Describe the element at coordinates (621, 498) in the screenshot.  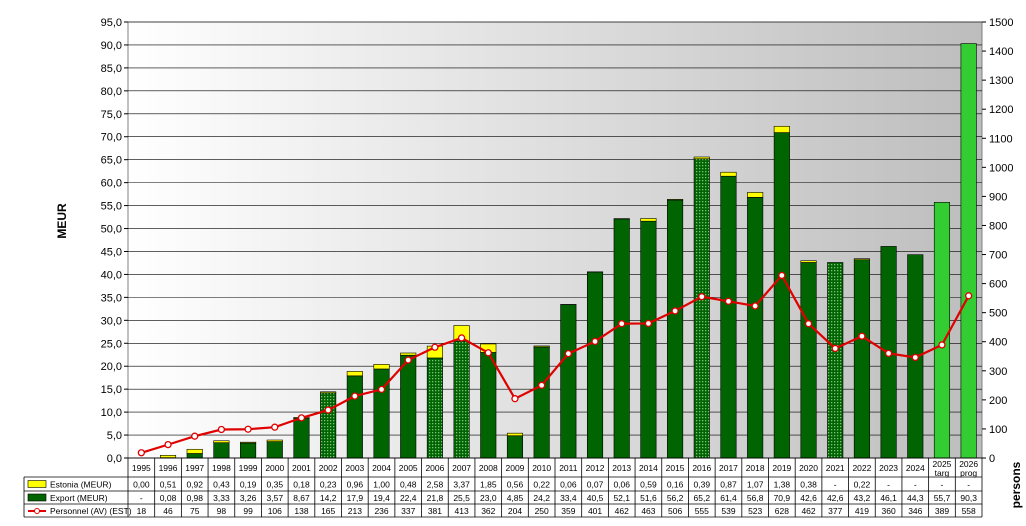
I see `table-cell-value: 52,1` at that location.